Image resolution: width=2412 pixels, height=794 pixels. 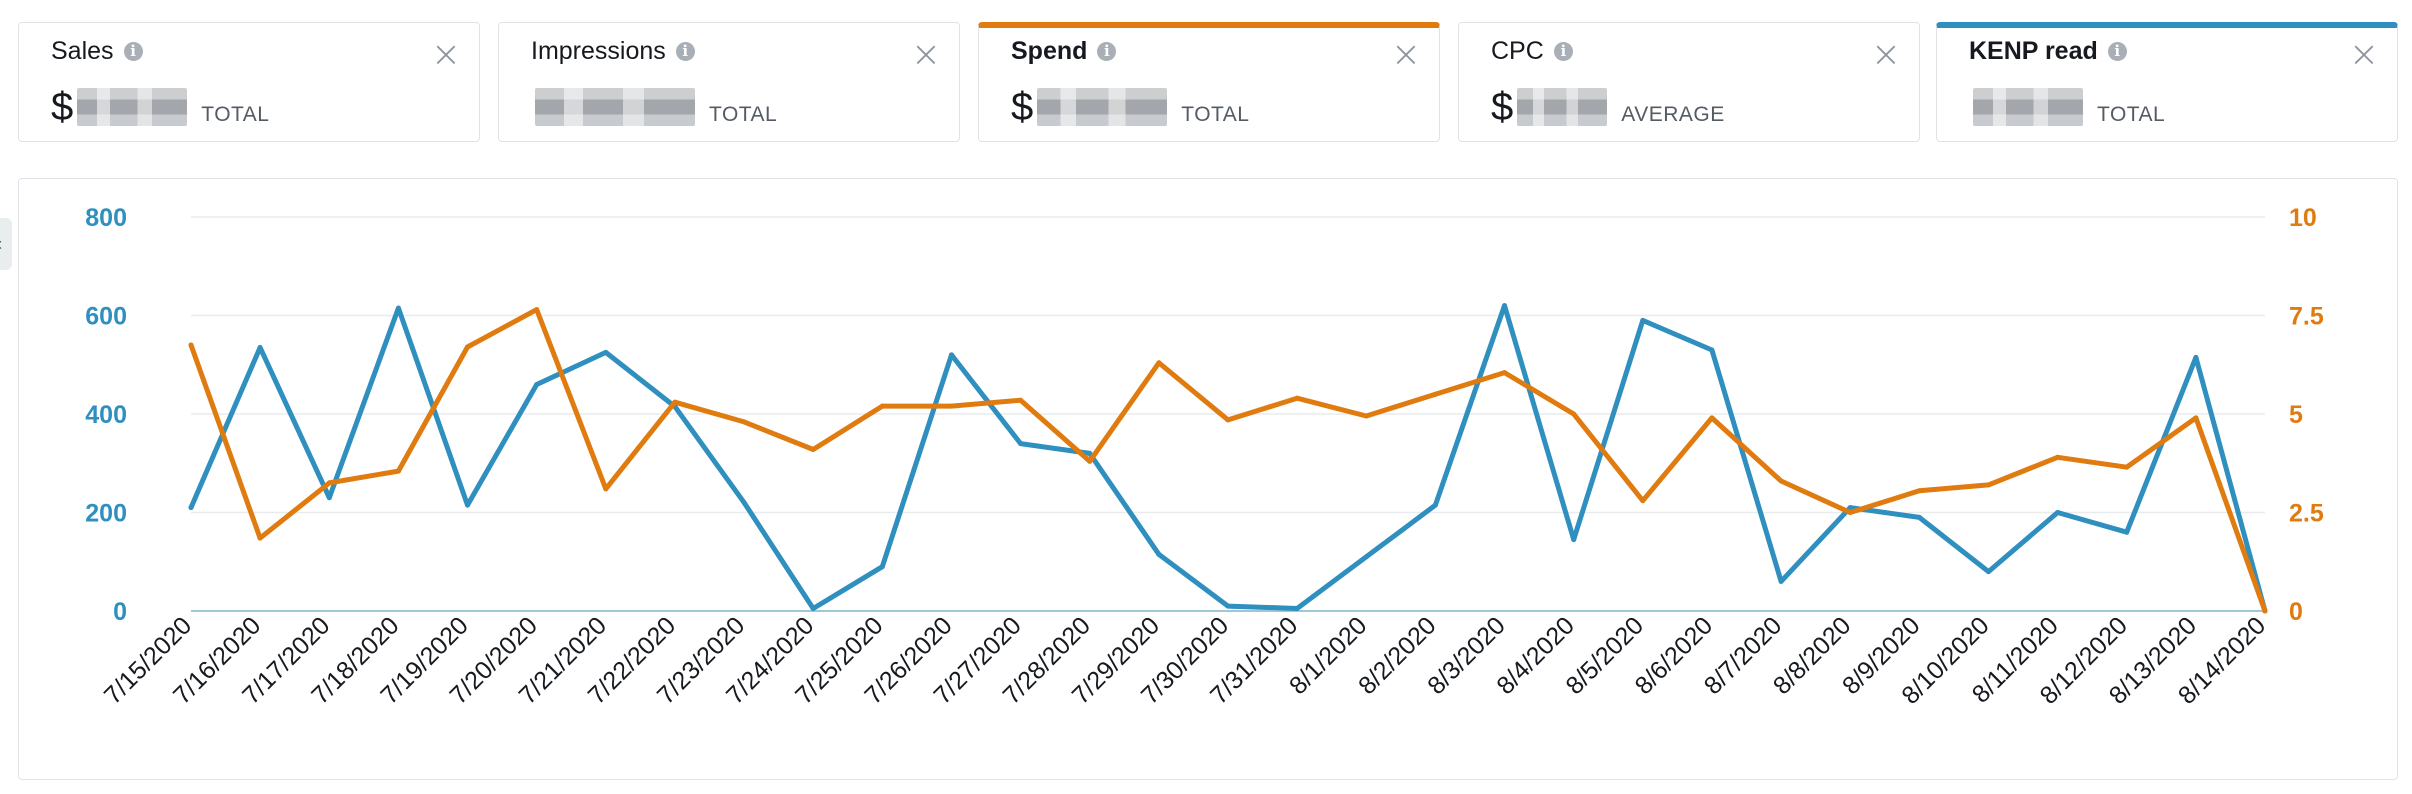 I want to click on right-axis-tick-label: 10, so click(x=2303, y=218).